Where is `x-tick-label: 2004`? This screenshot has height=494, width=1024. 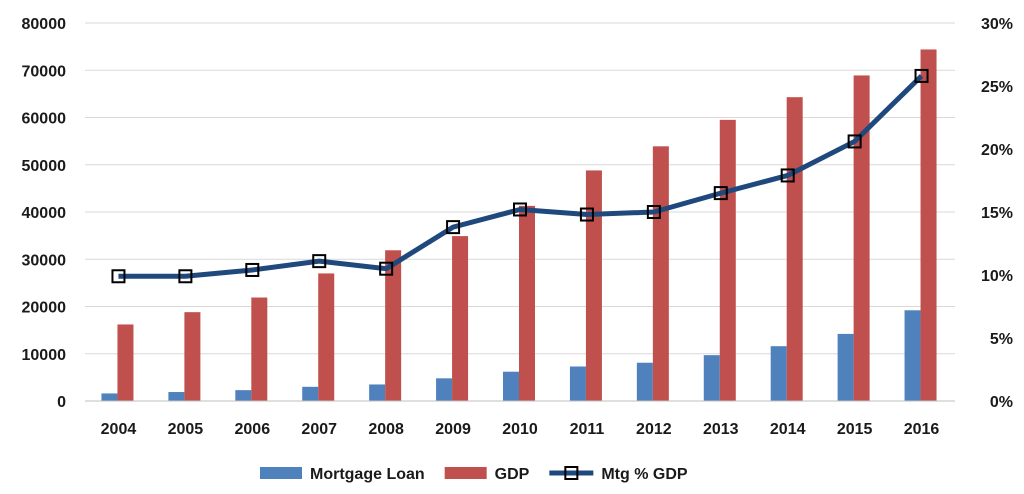 x-tick-label: 2004 is located at coordinates (119, 429).